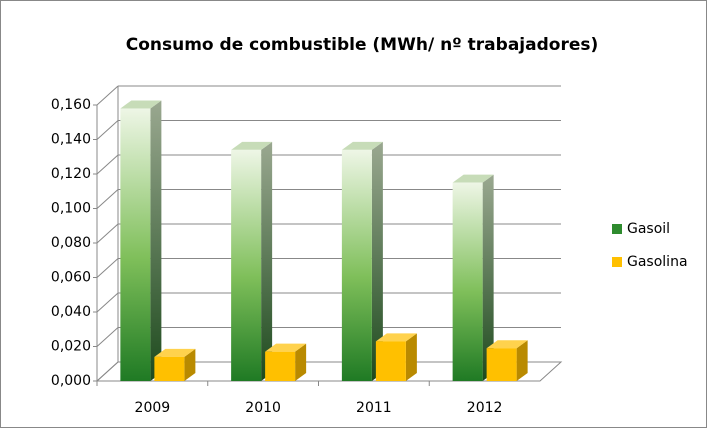 The width and height of the screenshot is (707, 428). I want to click on y-tick-label: 0,060, so click(71, 278).